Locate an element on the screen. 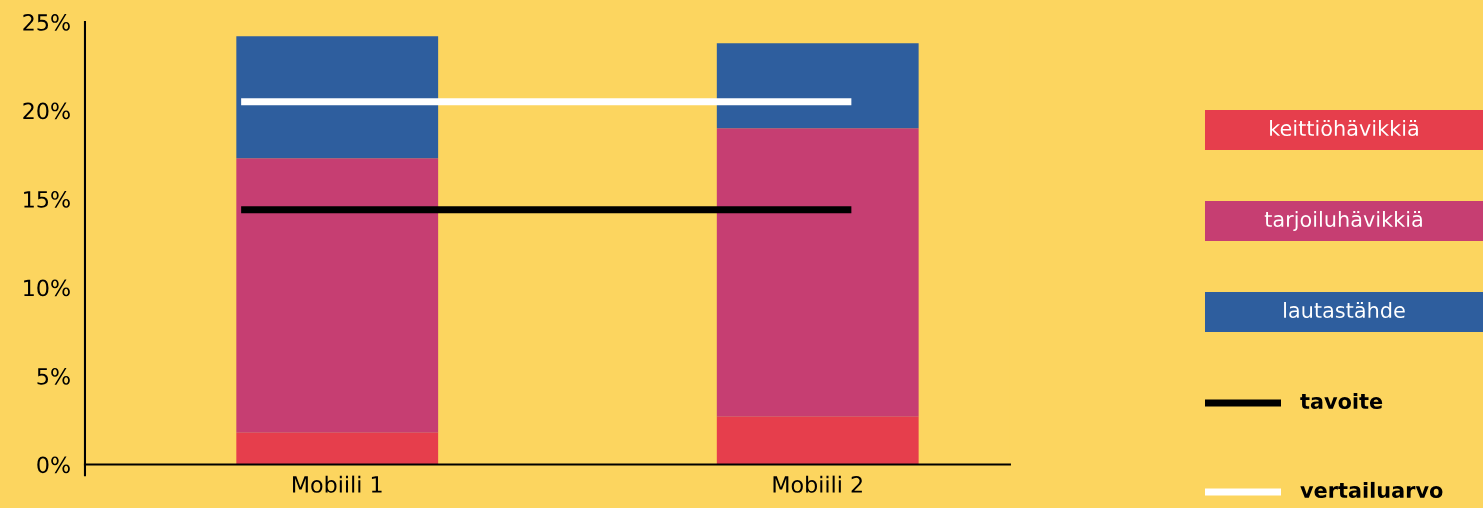 This screenshot has height=508, width=1483. text: tarjoiluhävikkiä is located at coordinates (1343, 221).